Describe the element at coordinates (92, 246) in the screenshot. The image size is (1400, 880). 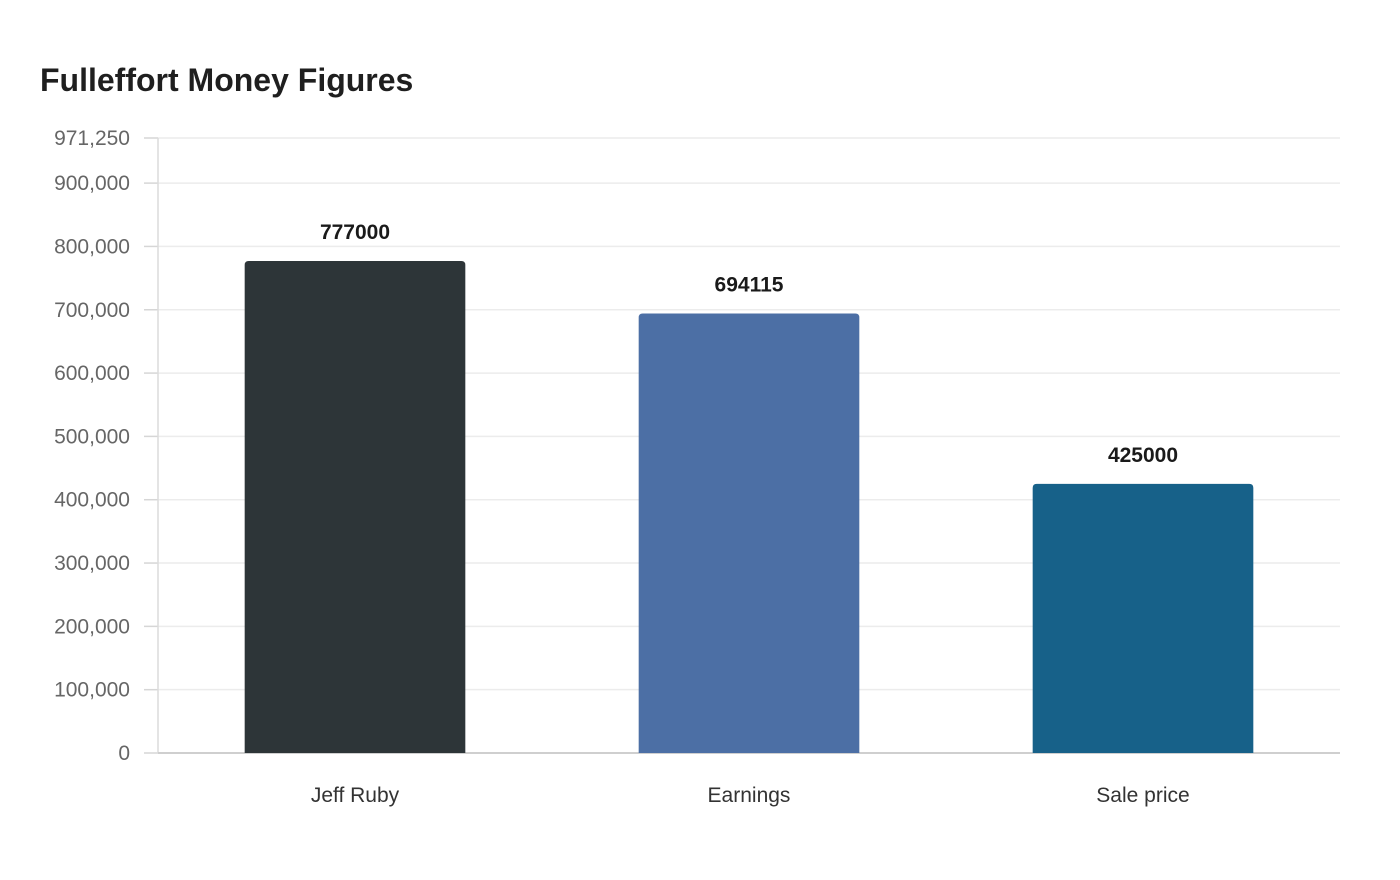
I see `y-tick-label: 800,000` at that location.